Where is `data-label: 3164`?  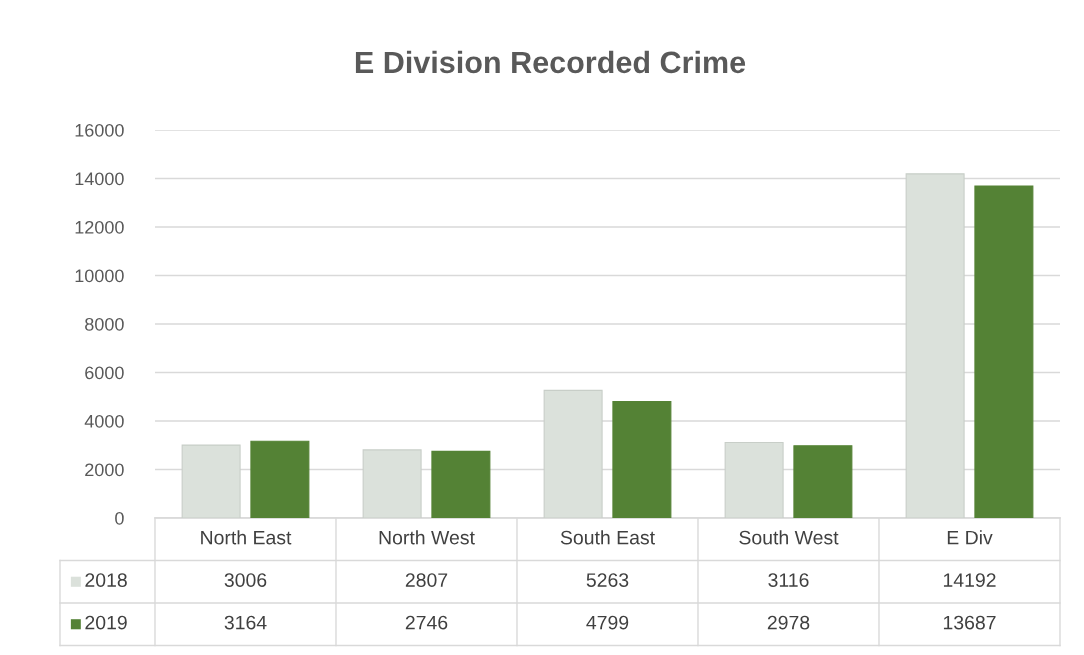 data-label: 3164 is located at coordinates (245, 622).